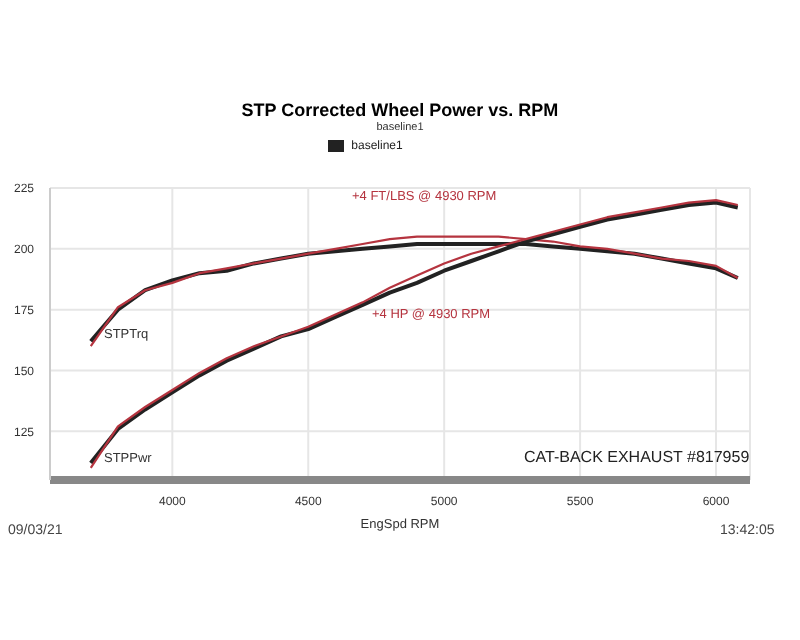 The height and width of the screenshot is (640, 800). What do you see at coordinates (400, 110) in the screenshot?
I see `chart-title: STP Corrected Wheel Power vs. RPM` at bounding box center [400, 110].